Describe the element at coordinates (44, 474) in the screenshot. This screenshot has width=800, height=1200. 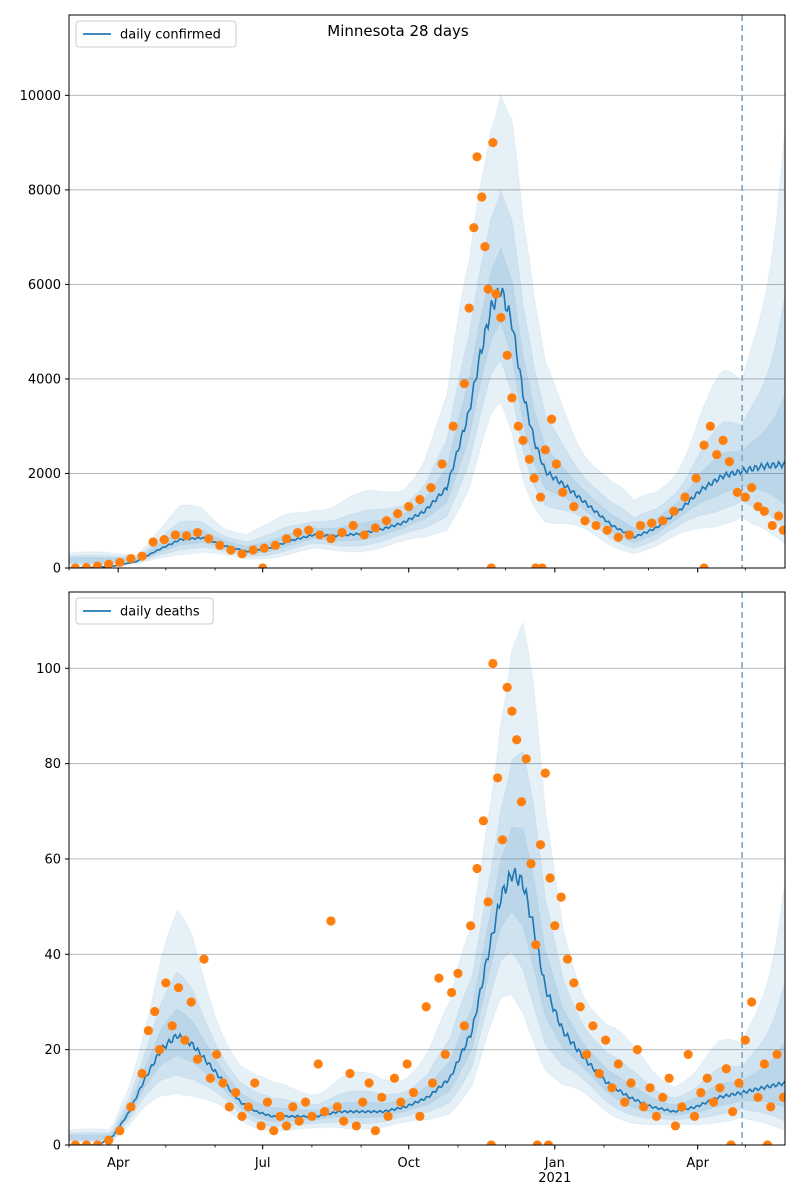
I see `y-tick-label: 2000` at that location.